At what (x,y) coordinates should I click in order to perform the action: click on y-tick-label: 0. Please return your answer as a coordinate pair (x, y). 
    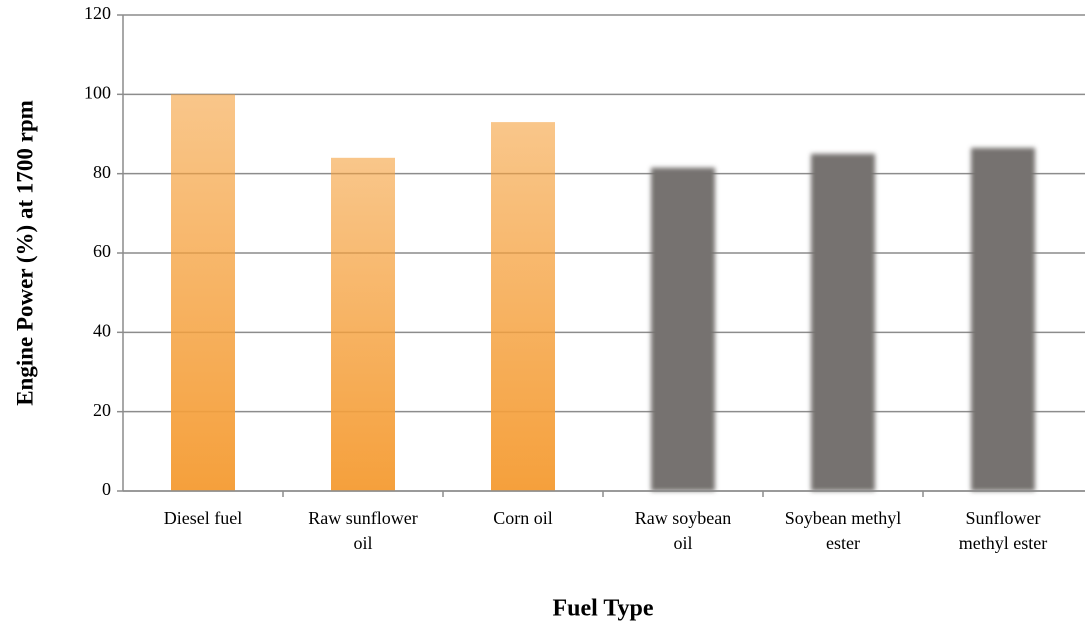
    Looking at the image, I should click on (106, 489).